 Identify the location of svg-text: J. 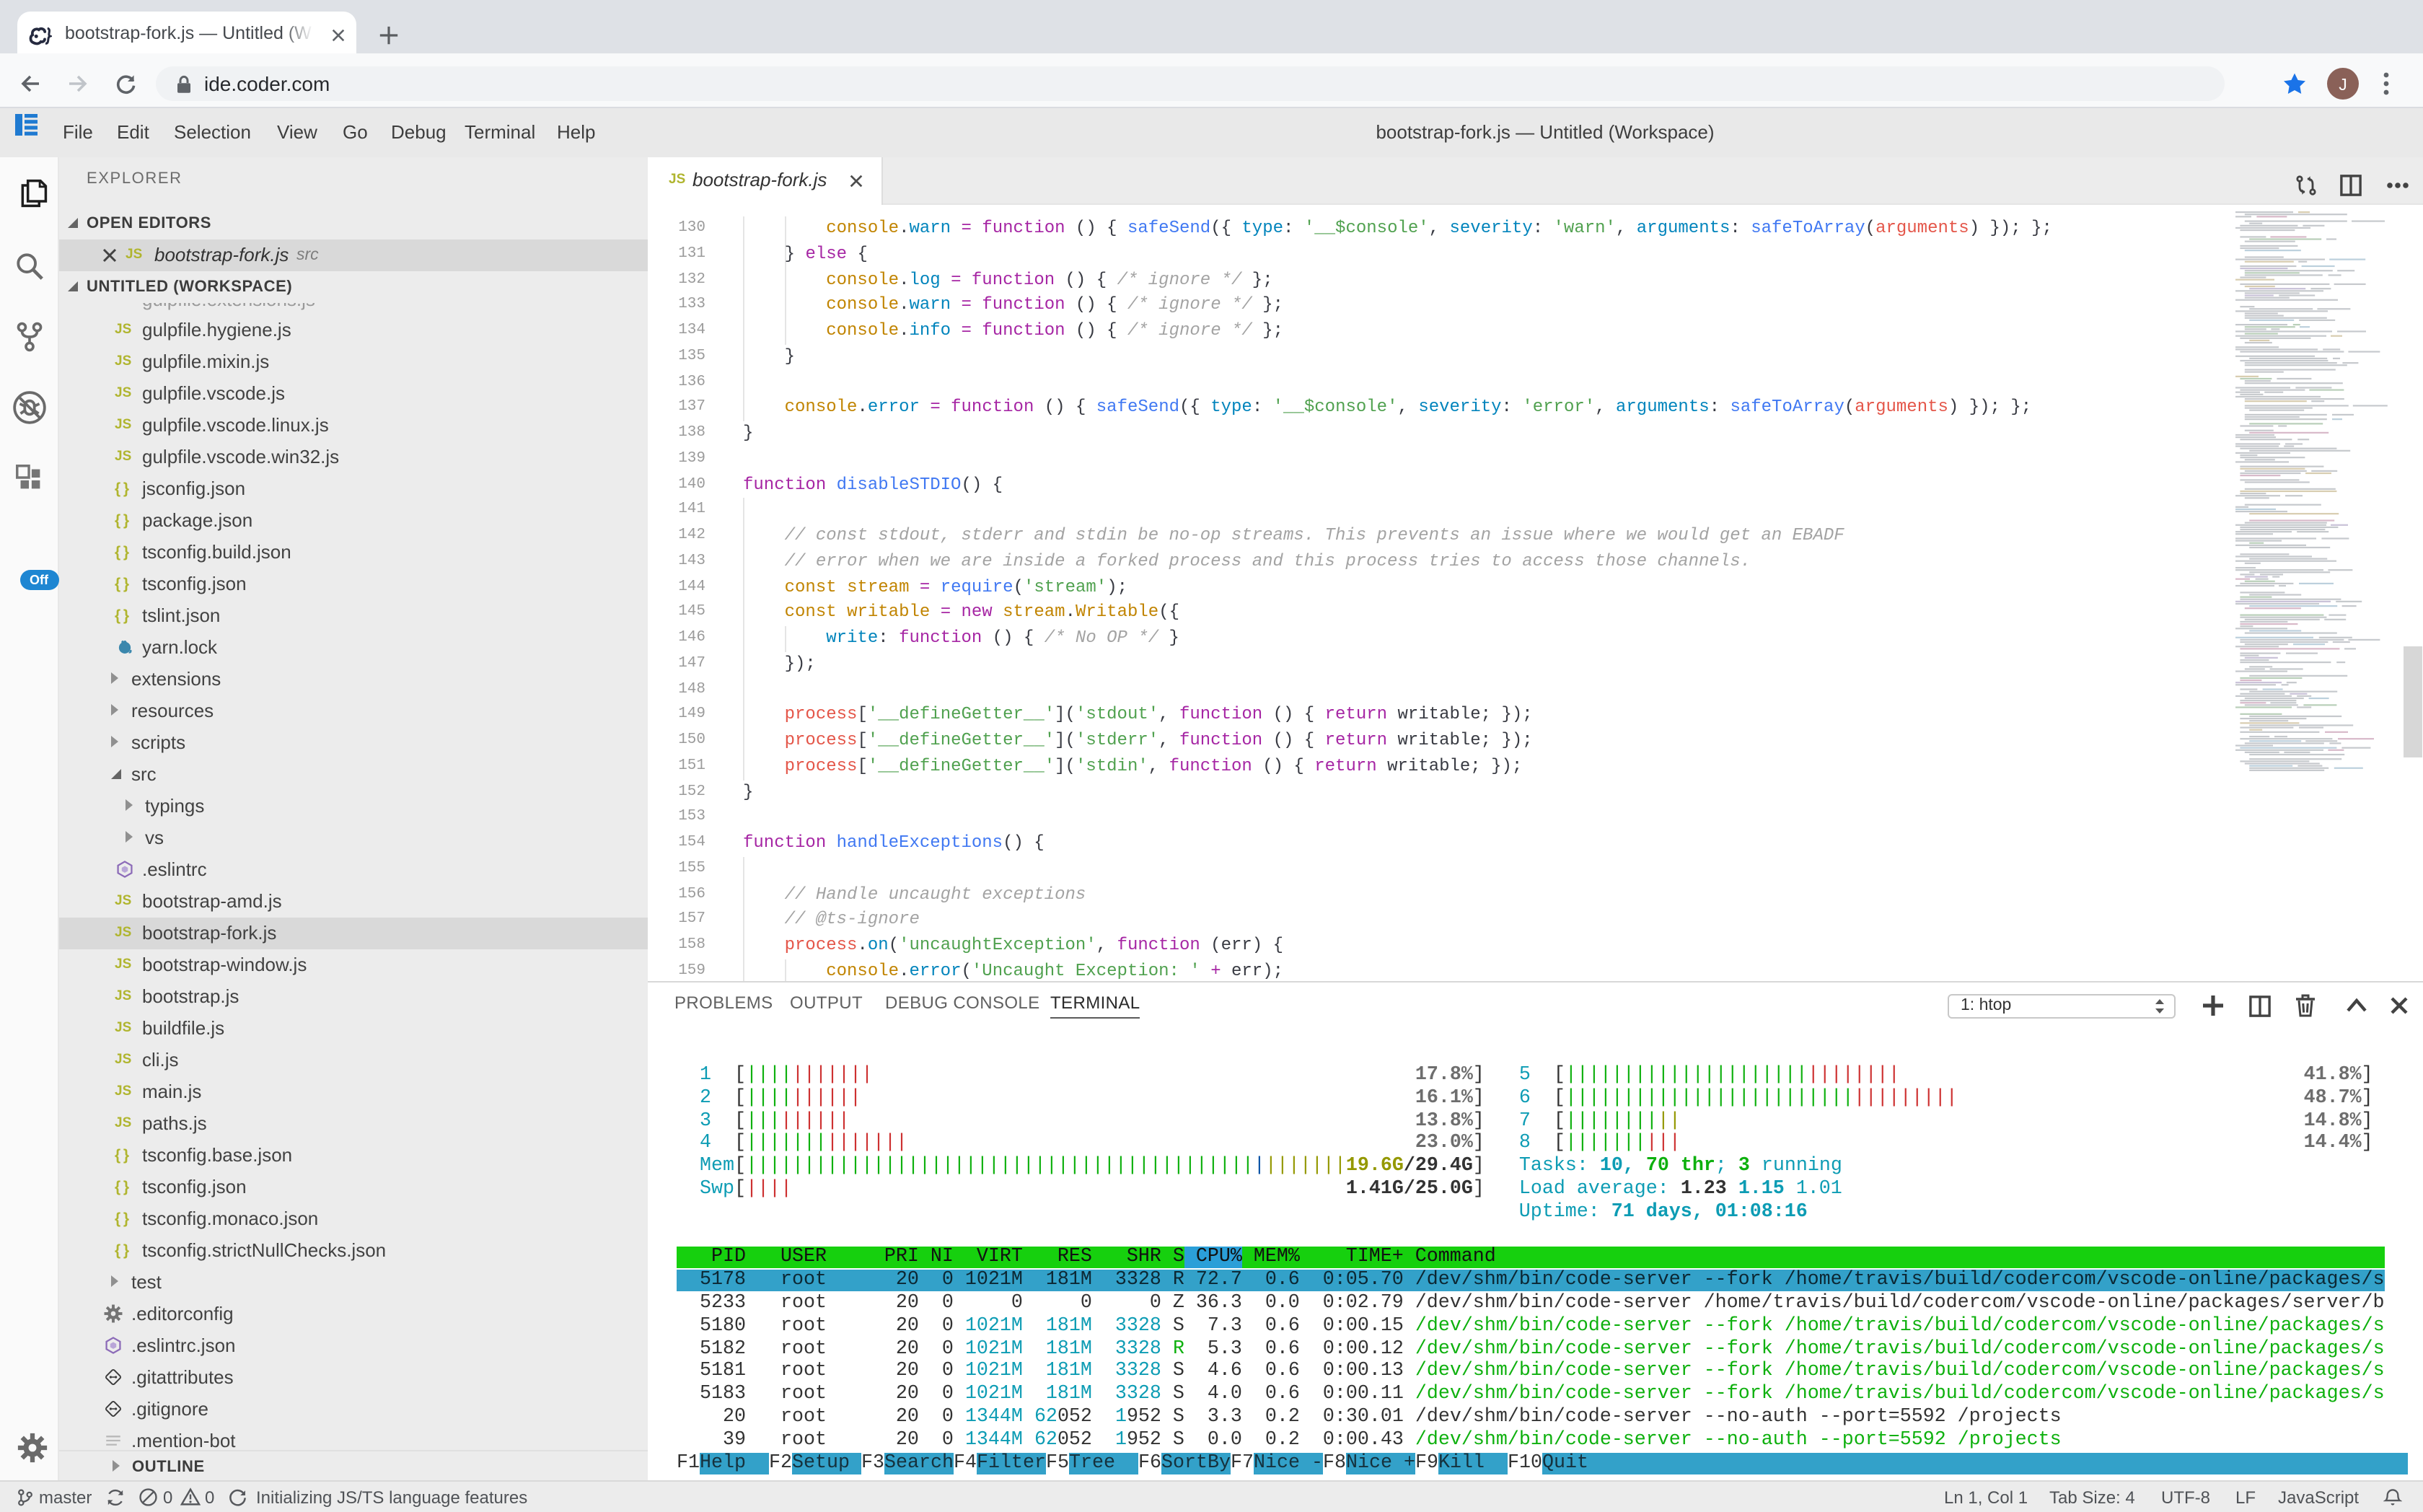
(2343, 84).